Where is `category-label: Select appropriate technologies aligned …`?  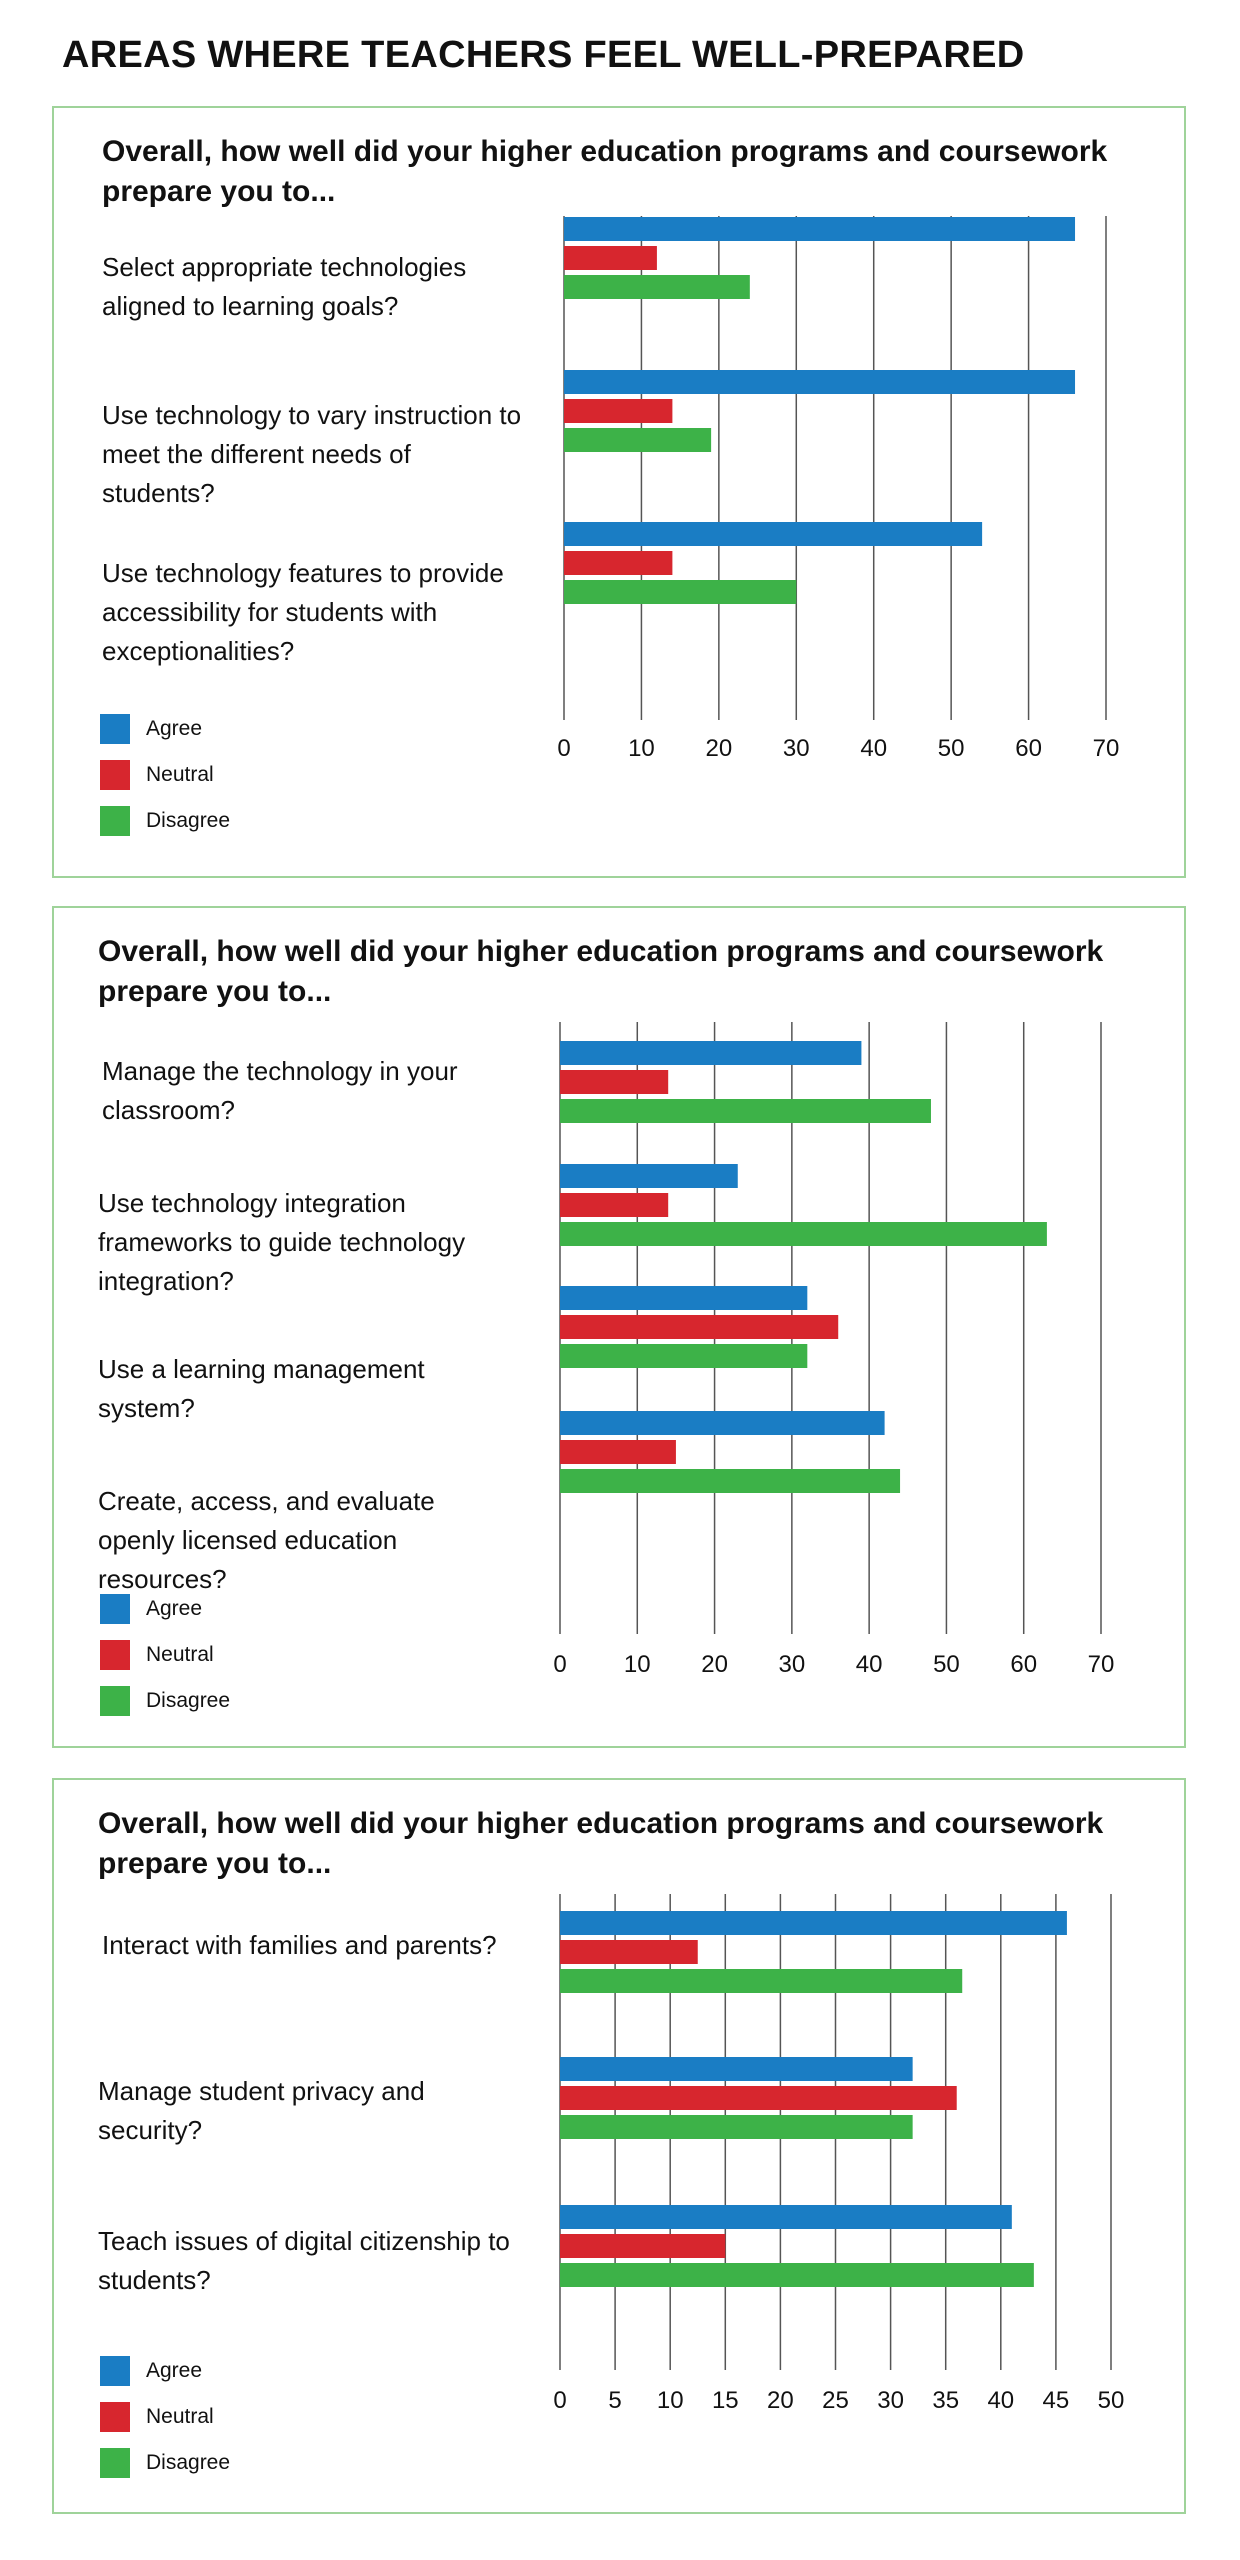 category-label: Select appropriate technologies aligned … is located at coordinates (284, 286).